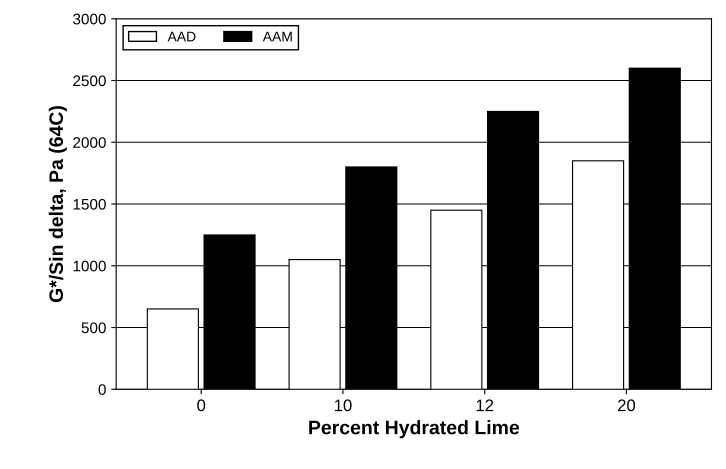  Describe the element at coordinates (182, 37) in the screenshot. I see `legend-label: AAD` at that location.